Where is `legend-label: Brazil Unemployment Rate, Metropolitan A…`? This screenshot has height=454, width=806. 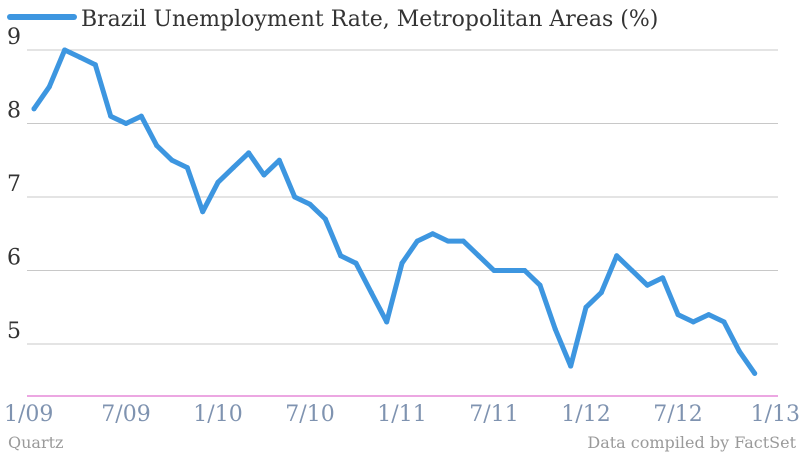 legend-label: Brazil Unemployment Rate, Metropolitan A… is located at coordinates (369, 19).